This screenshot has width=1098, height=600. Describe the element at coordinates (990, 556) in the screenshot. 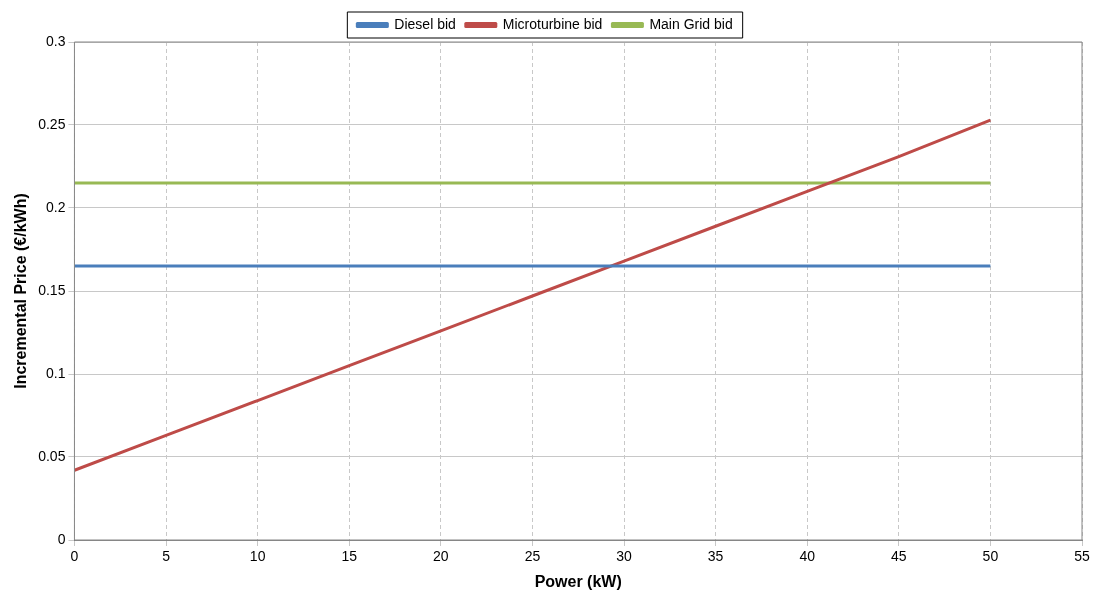

I see `x-tick-label: 50` at that location.